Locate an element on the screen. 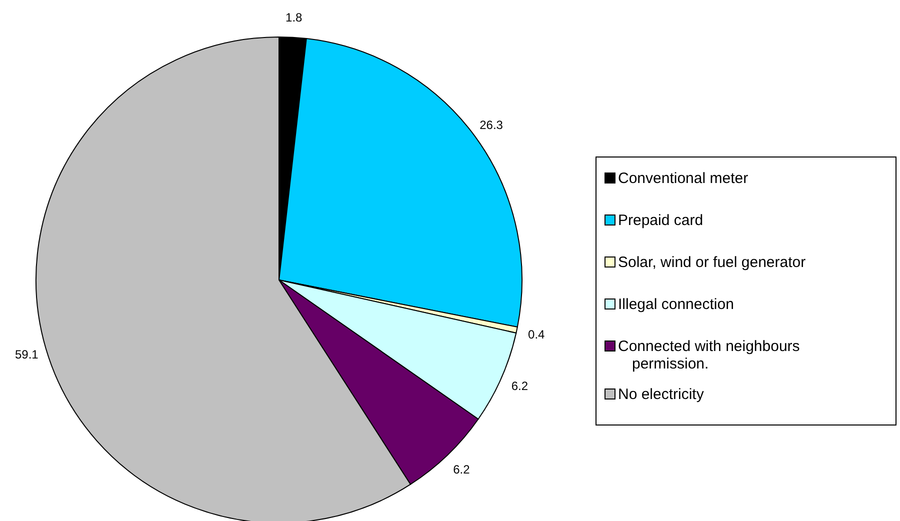 Image resolution: width=900 pixels, height=521 pixels. legend-label: Prepaid card is located at coordinates (661, 220).